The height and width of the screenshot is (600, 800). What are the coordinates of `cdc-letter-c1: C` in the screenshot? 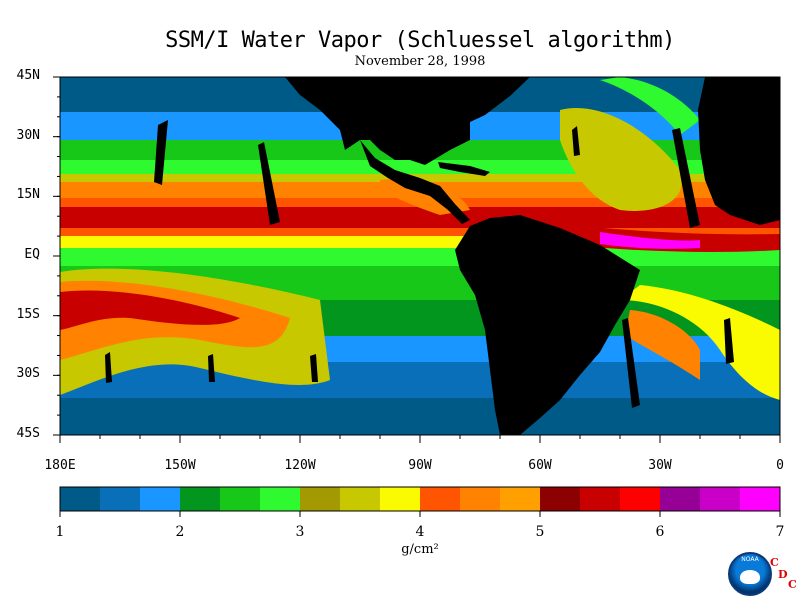 It's located at (774, 562).